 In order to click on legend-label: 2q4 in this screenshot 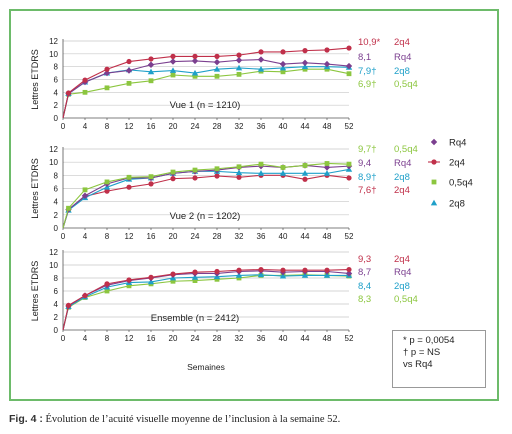, I will do `click(457, 163)`.